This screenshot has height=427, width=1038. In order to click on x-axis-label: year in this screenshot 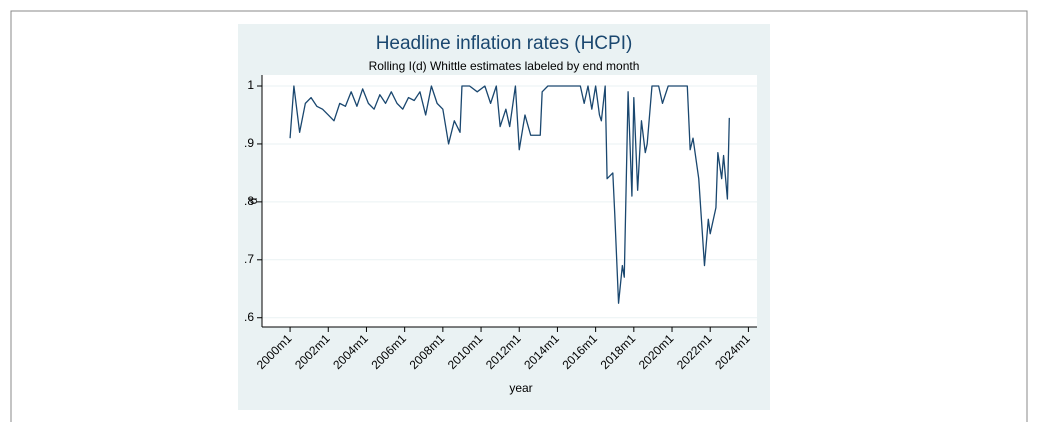, I will do `click(520, 388)`.